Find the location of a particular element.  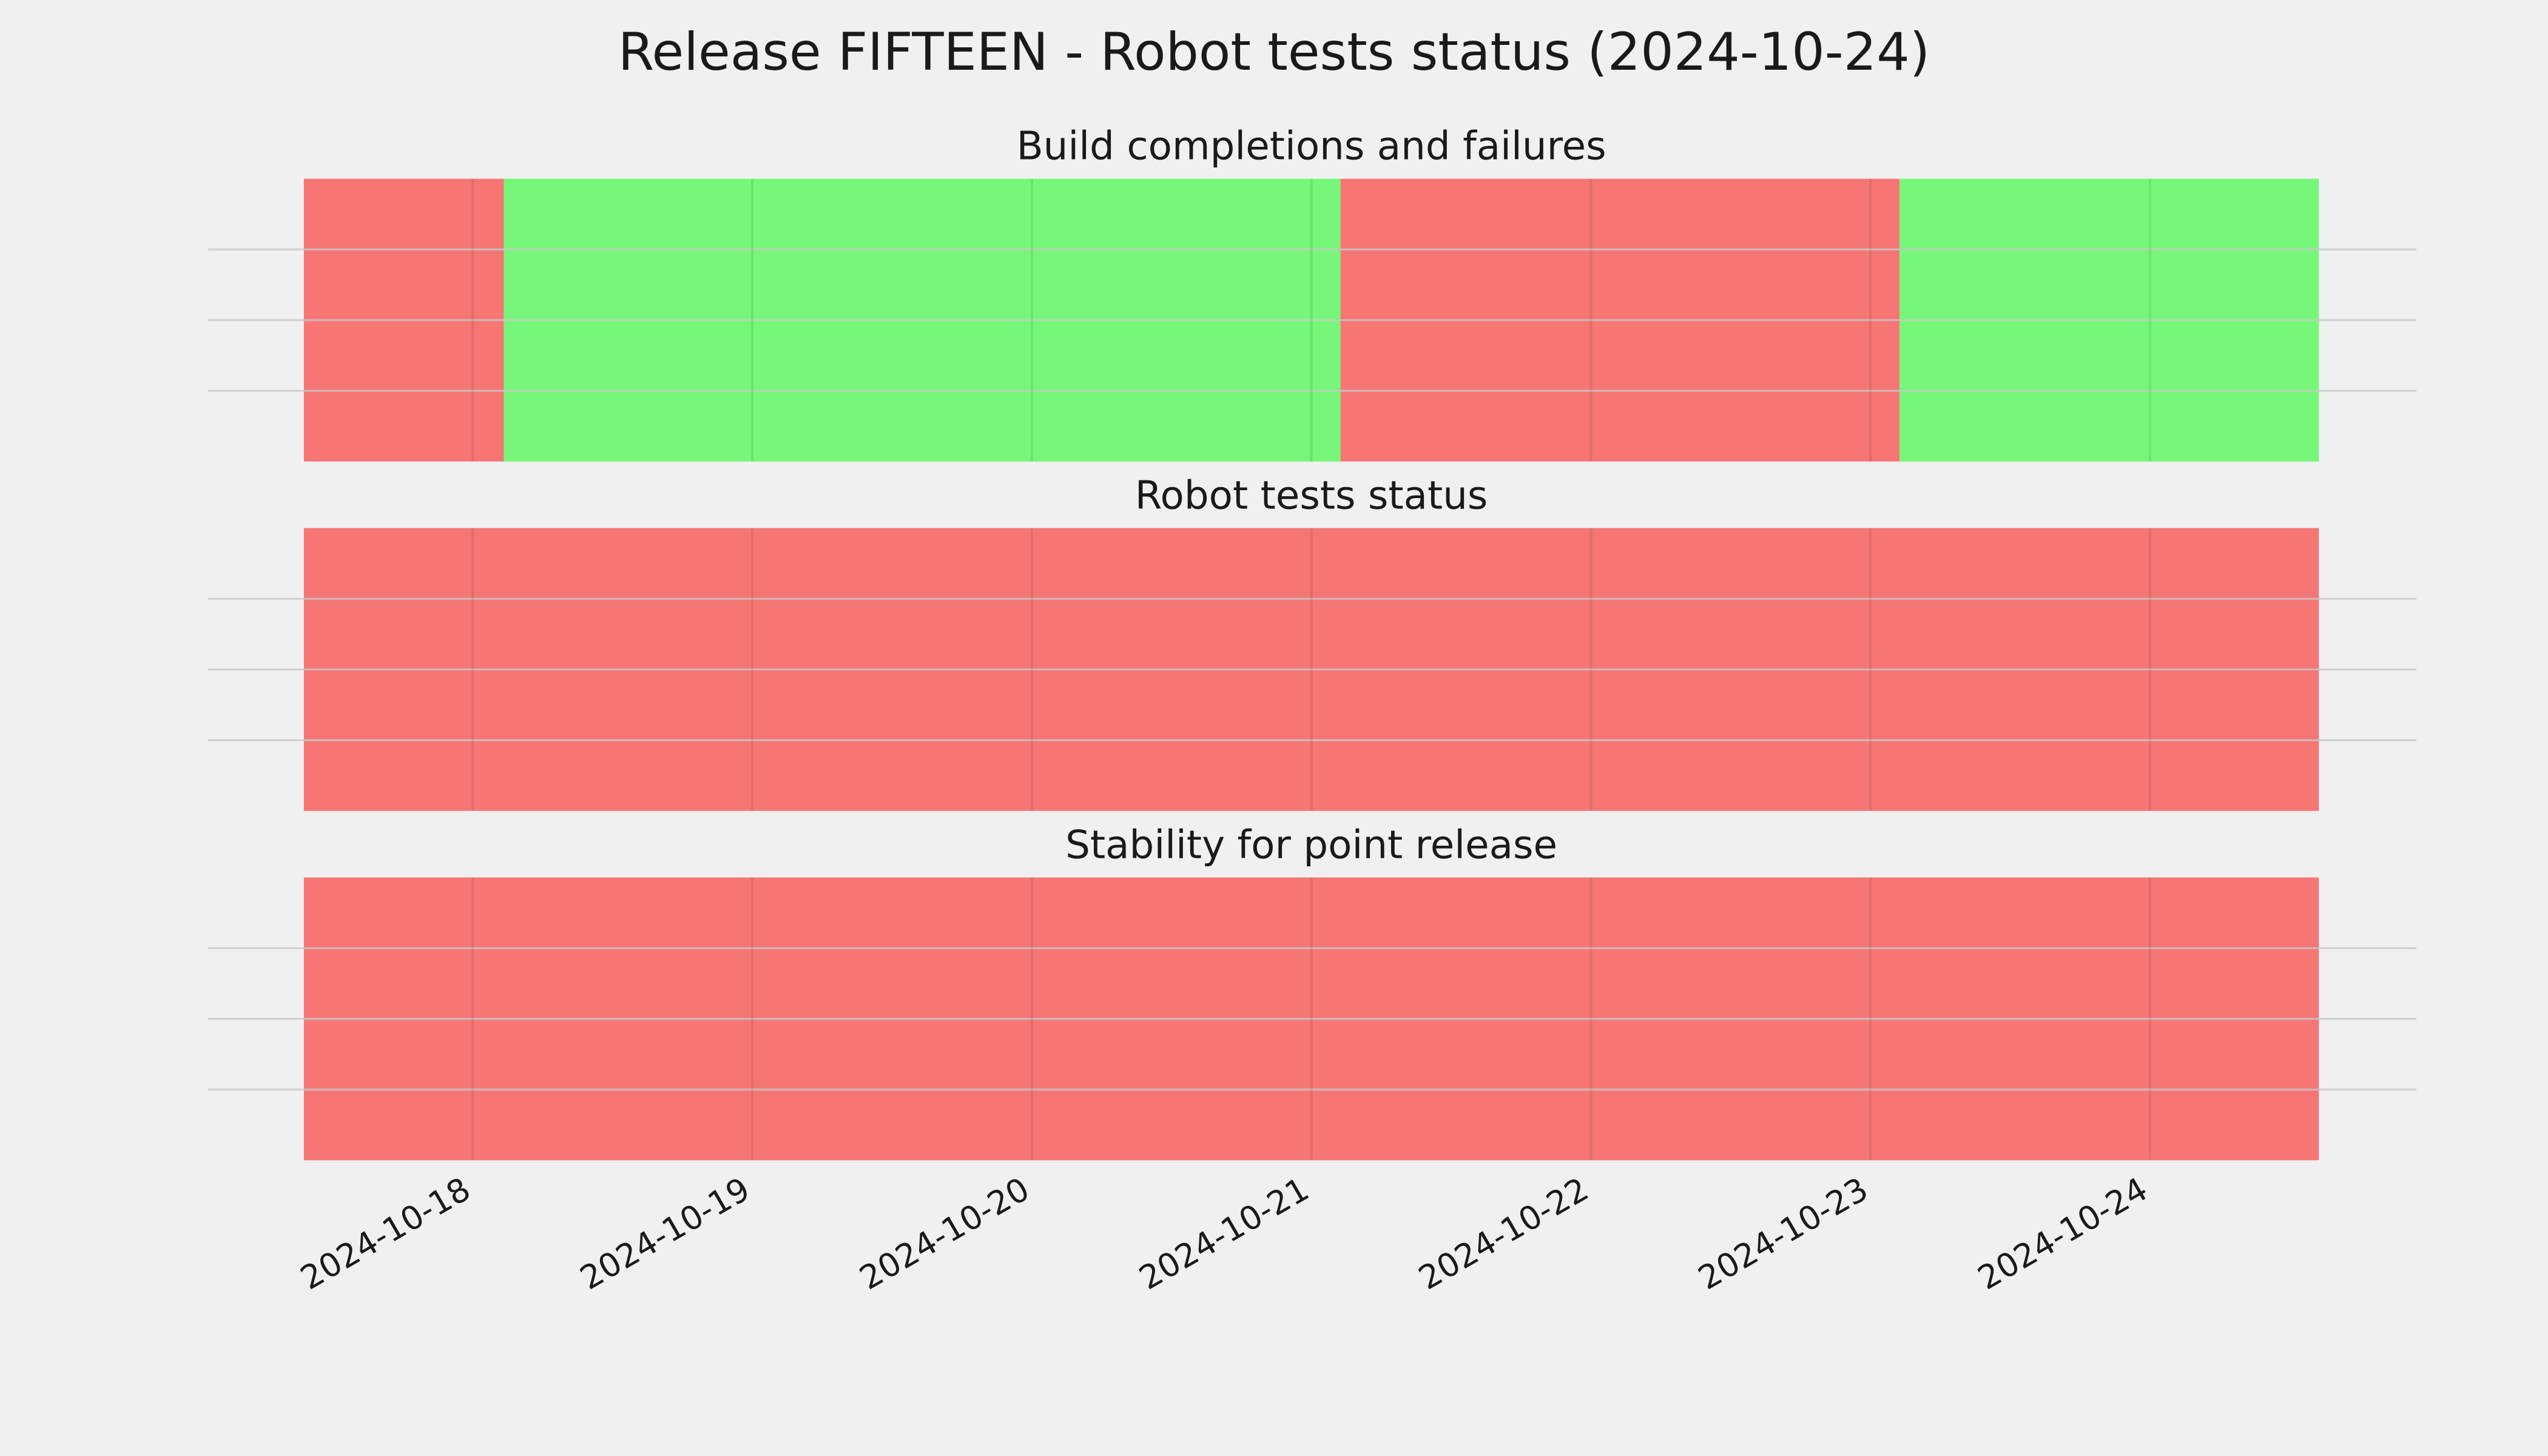

subplot-title: Stability for point release is located at coordinates (1311, 845).